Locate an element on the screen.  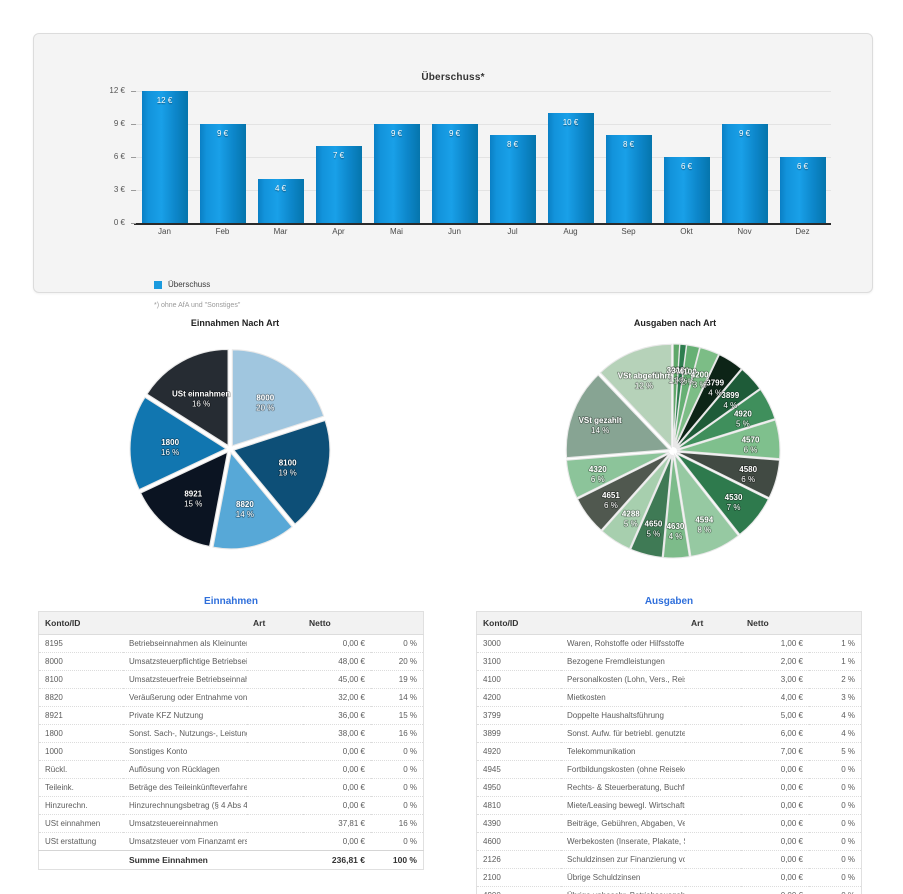
ausgaben-slice-vst-abgeführt is located at coordinates (636, 396).